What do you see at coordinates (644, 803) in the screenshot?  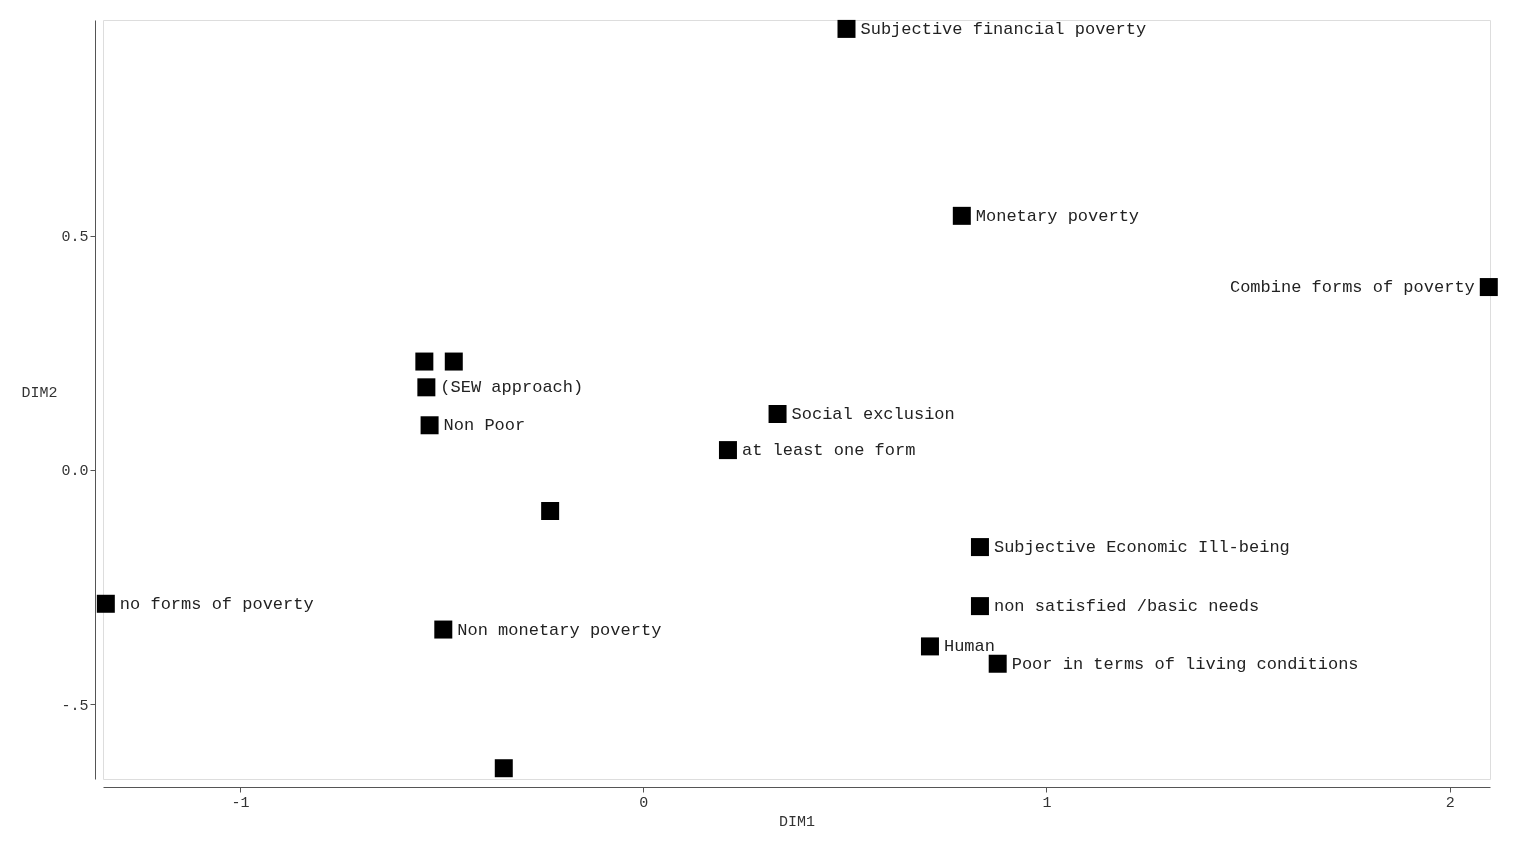 I see `x-tick-label: 0` at bounding box center [644, 803].